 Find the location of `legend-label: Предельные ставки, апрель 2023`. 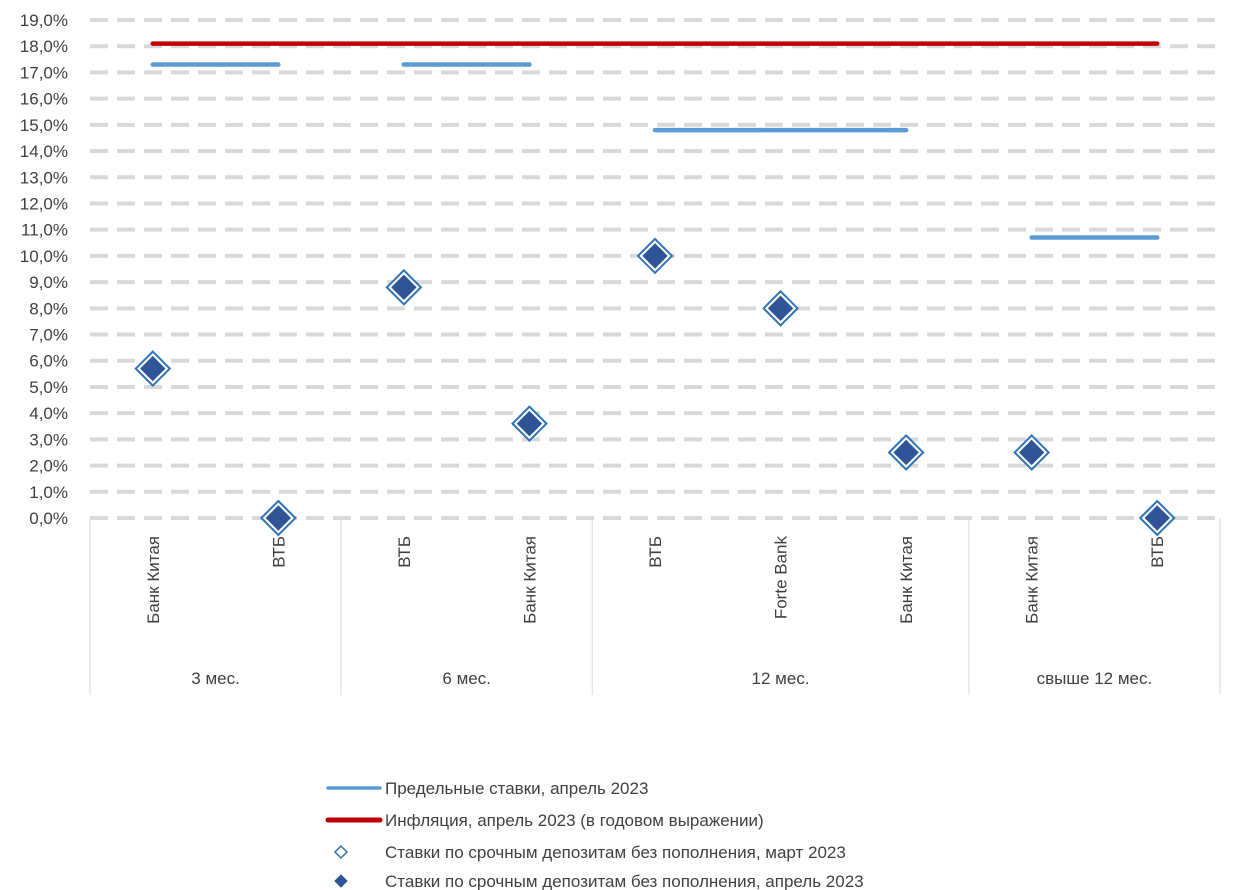

legend-label: Предельные ставки, апрель 2023 is located at coordinates (516, 788).